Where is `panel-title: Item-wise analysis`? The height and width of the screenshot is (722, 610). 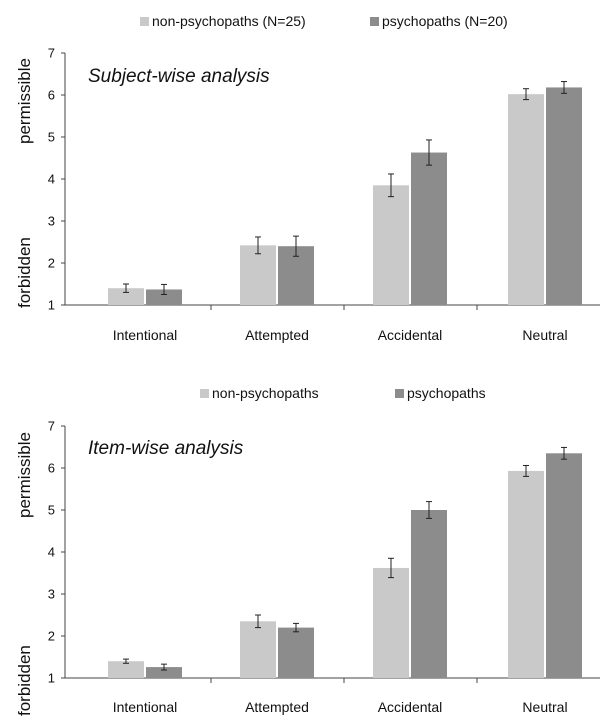 panel-title: Item-wise analysis is located at coordinates (166, 448).